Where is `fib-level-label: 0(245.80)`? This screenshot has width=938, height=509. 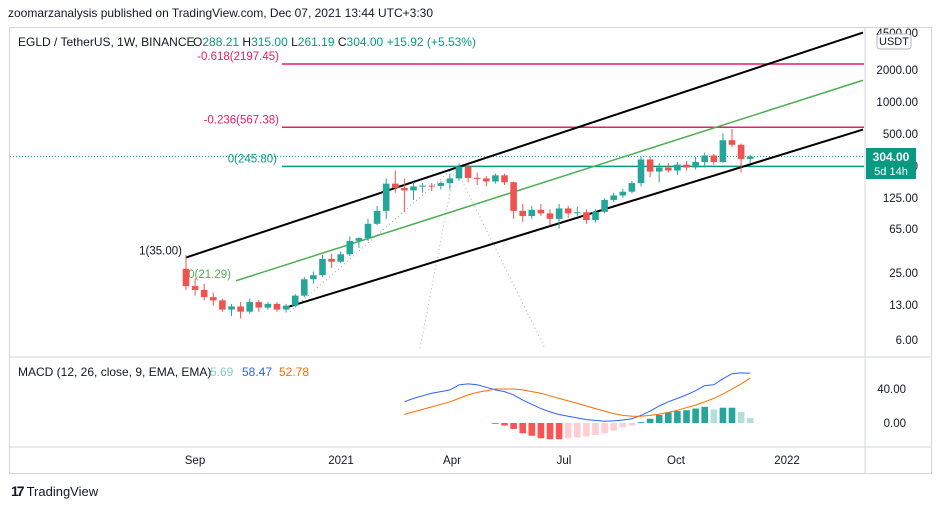 fib-level-label: 0(245.80) is located at coordinates (252, 159).